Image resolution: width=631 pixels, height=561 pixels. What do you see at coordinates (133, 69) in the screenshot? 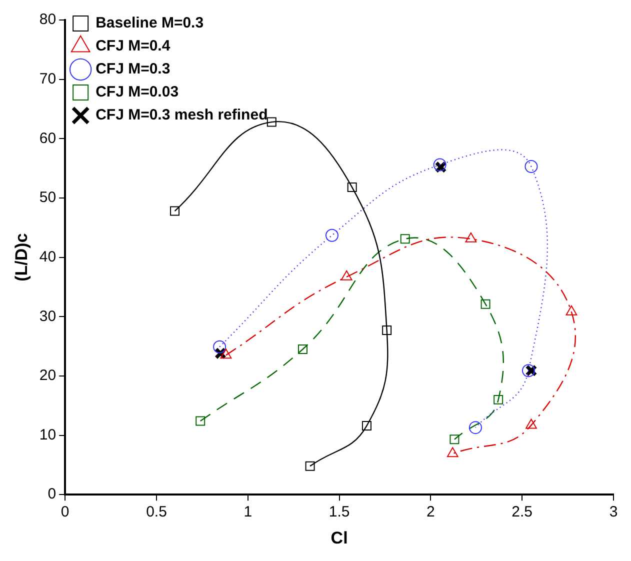
I see `legend-label: CFJ M=0.3` at bounding box center [133, 69].